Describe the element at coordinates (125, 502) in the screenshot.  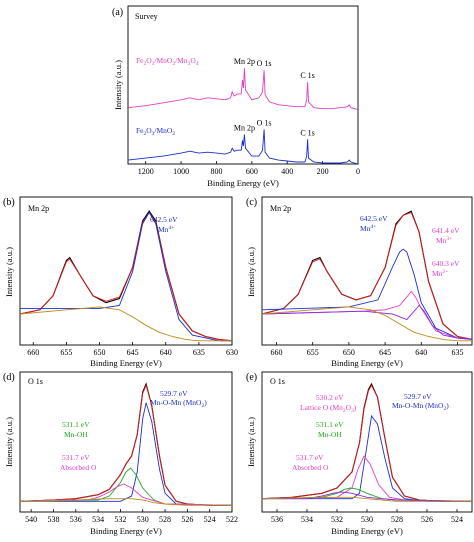
I see `panel-d-series-background` at that location.